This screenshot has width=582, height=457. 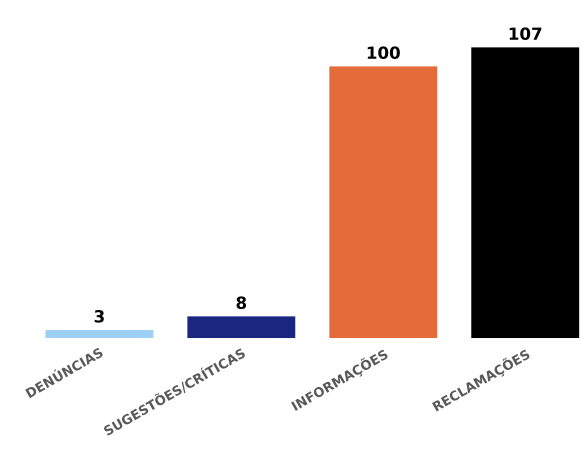 I want to click on data-label: 3, so click(x=99, y=316).